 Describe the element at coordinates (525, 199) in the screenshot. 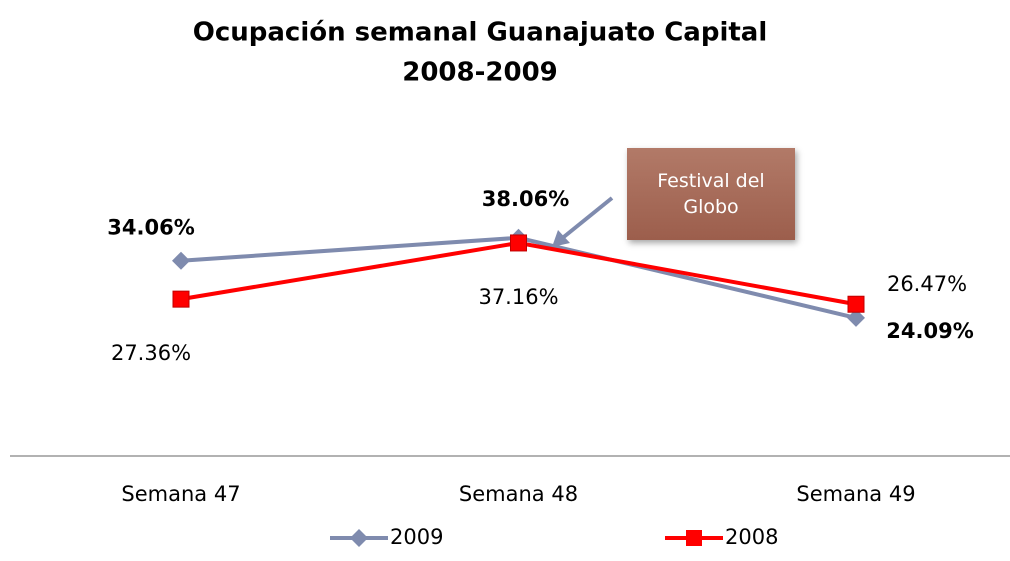

I see `data-label: 38.06%` at that location.